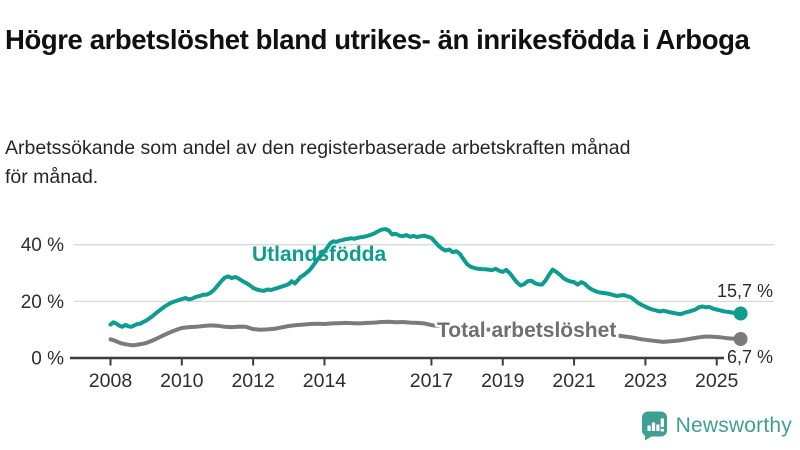 The height and width of the screenshot is (450, 800). What do you see at coordinates (110, 381) in the screenshot?
I see `x-tick-label-2008: 2008` at bounding box center [110, 381].